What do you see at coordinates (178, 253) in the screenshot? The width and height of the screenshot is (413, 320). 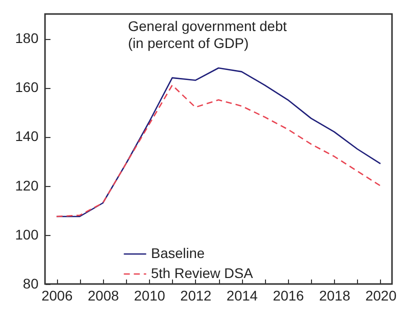 I see `legend-label: Baseline` at bounding box center [178, 253].